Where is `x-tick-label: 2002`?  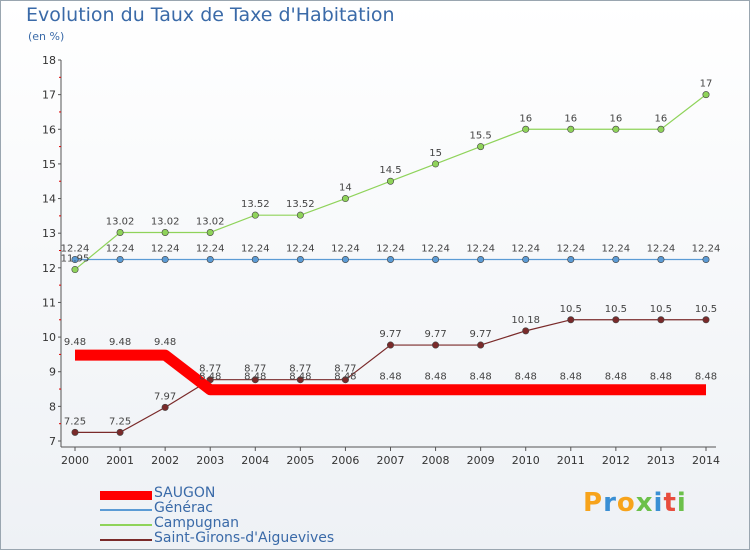
x-tick-label: 2002 is located at coordinates (165, 460).